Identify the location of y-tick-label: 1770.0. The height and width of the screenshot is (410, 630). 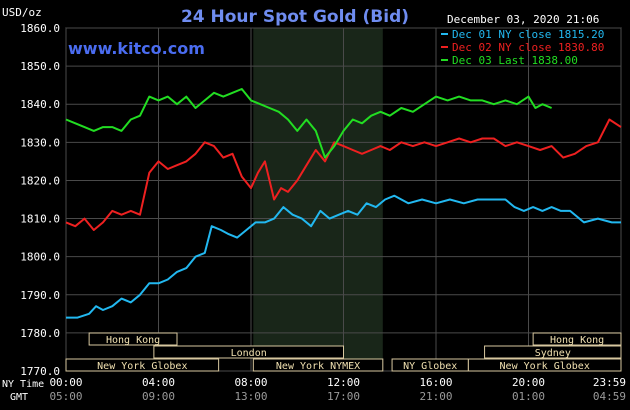
(40, 371).